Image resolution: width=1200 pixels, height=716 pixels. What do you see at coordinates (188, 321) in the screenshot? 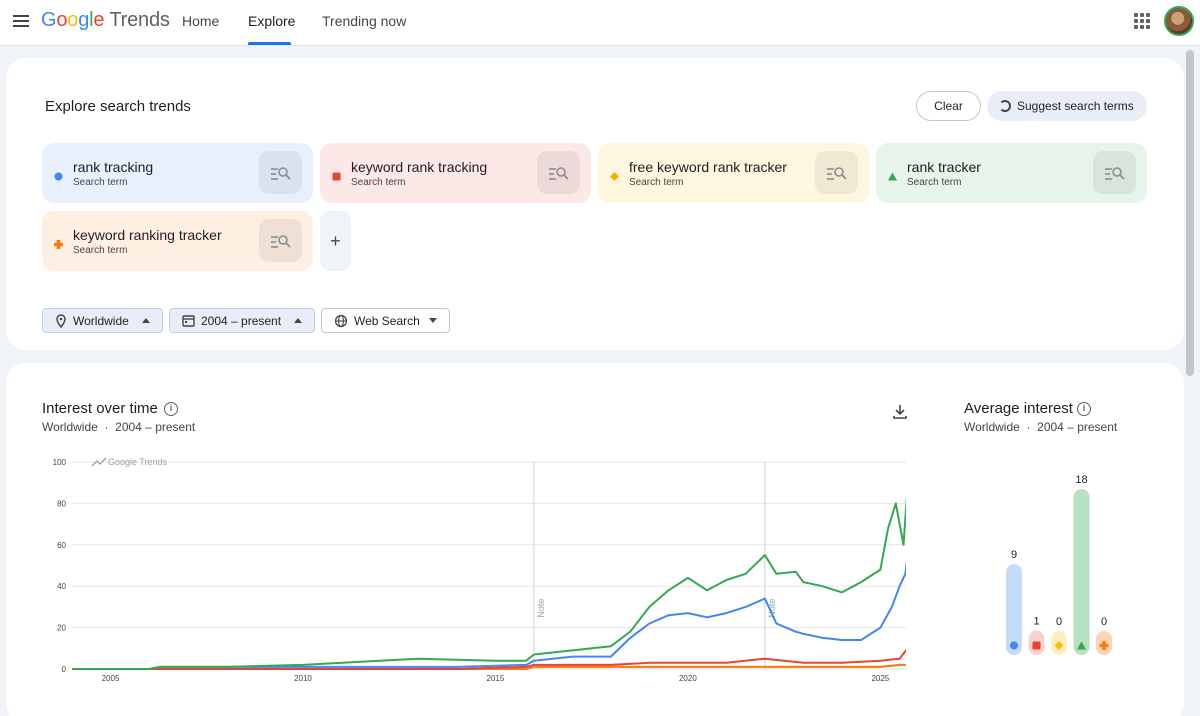
I see `calendar-icon` at bounding box center [188, 321].